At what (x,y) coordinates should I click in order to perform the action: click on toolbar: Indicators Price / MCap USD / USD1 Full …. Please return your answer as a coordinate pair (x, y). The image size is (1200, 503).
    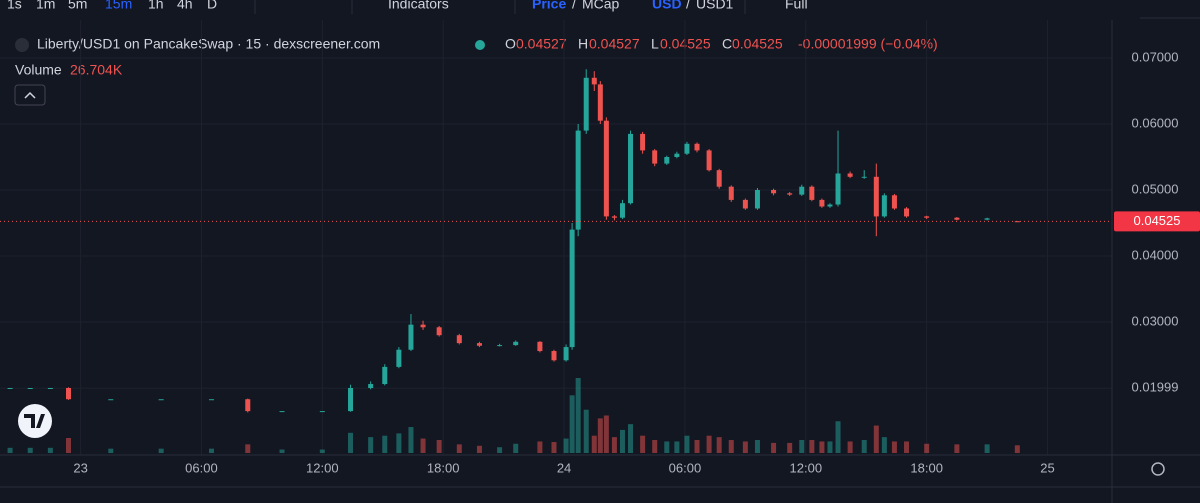
    Looking at the image, I should click on (603, 9).